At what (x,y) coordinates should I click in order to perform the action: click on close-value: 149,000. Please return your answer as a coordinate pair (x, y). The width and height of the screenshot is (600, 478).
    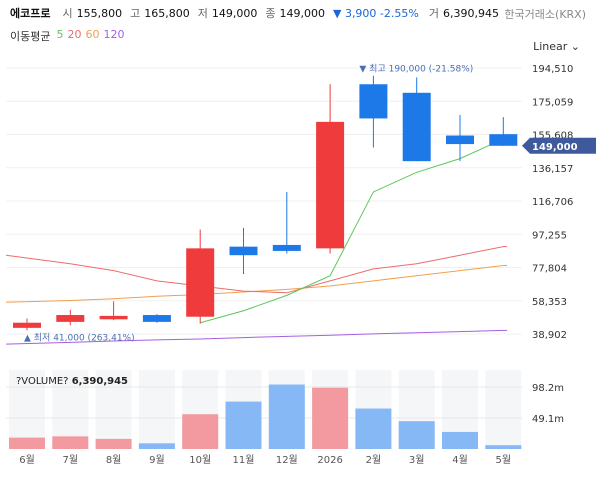
    Looking at the image, I should click on (302, 13).